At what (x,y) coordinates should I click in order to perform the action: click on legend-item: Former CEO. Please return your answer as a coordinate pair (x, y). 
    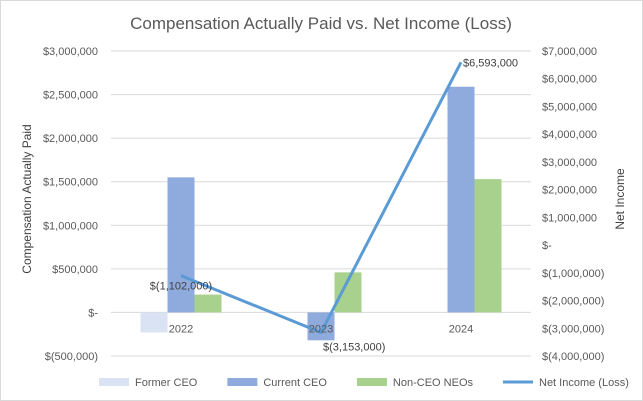
    Looking at the image, I should click on (148, 383).